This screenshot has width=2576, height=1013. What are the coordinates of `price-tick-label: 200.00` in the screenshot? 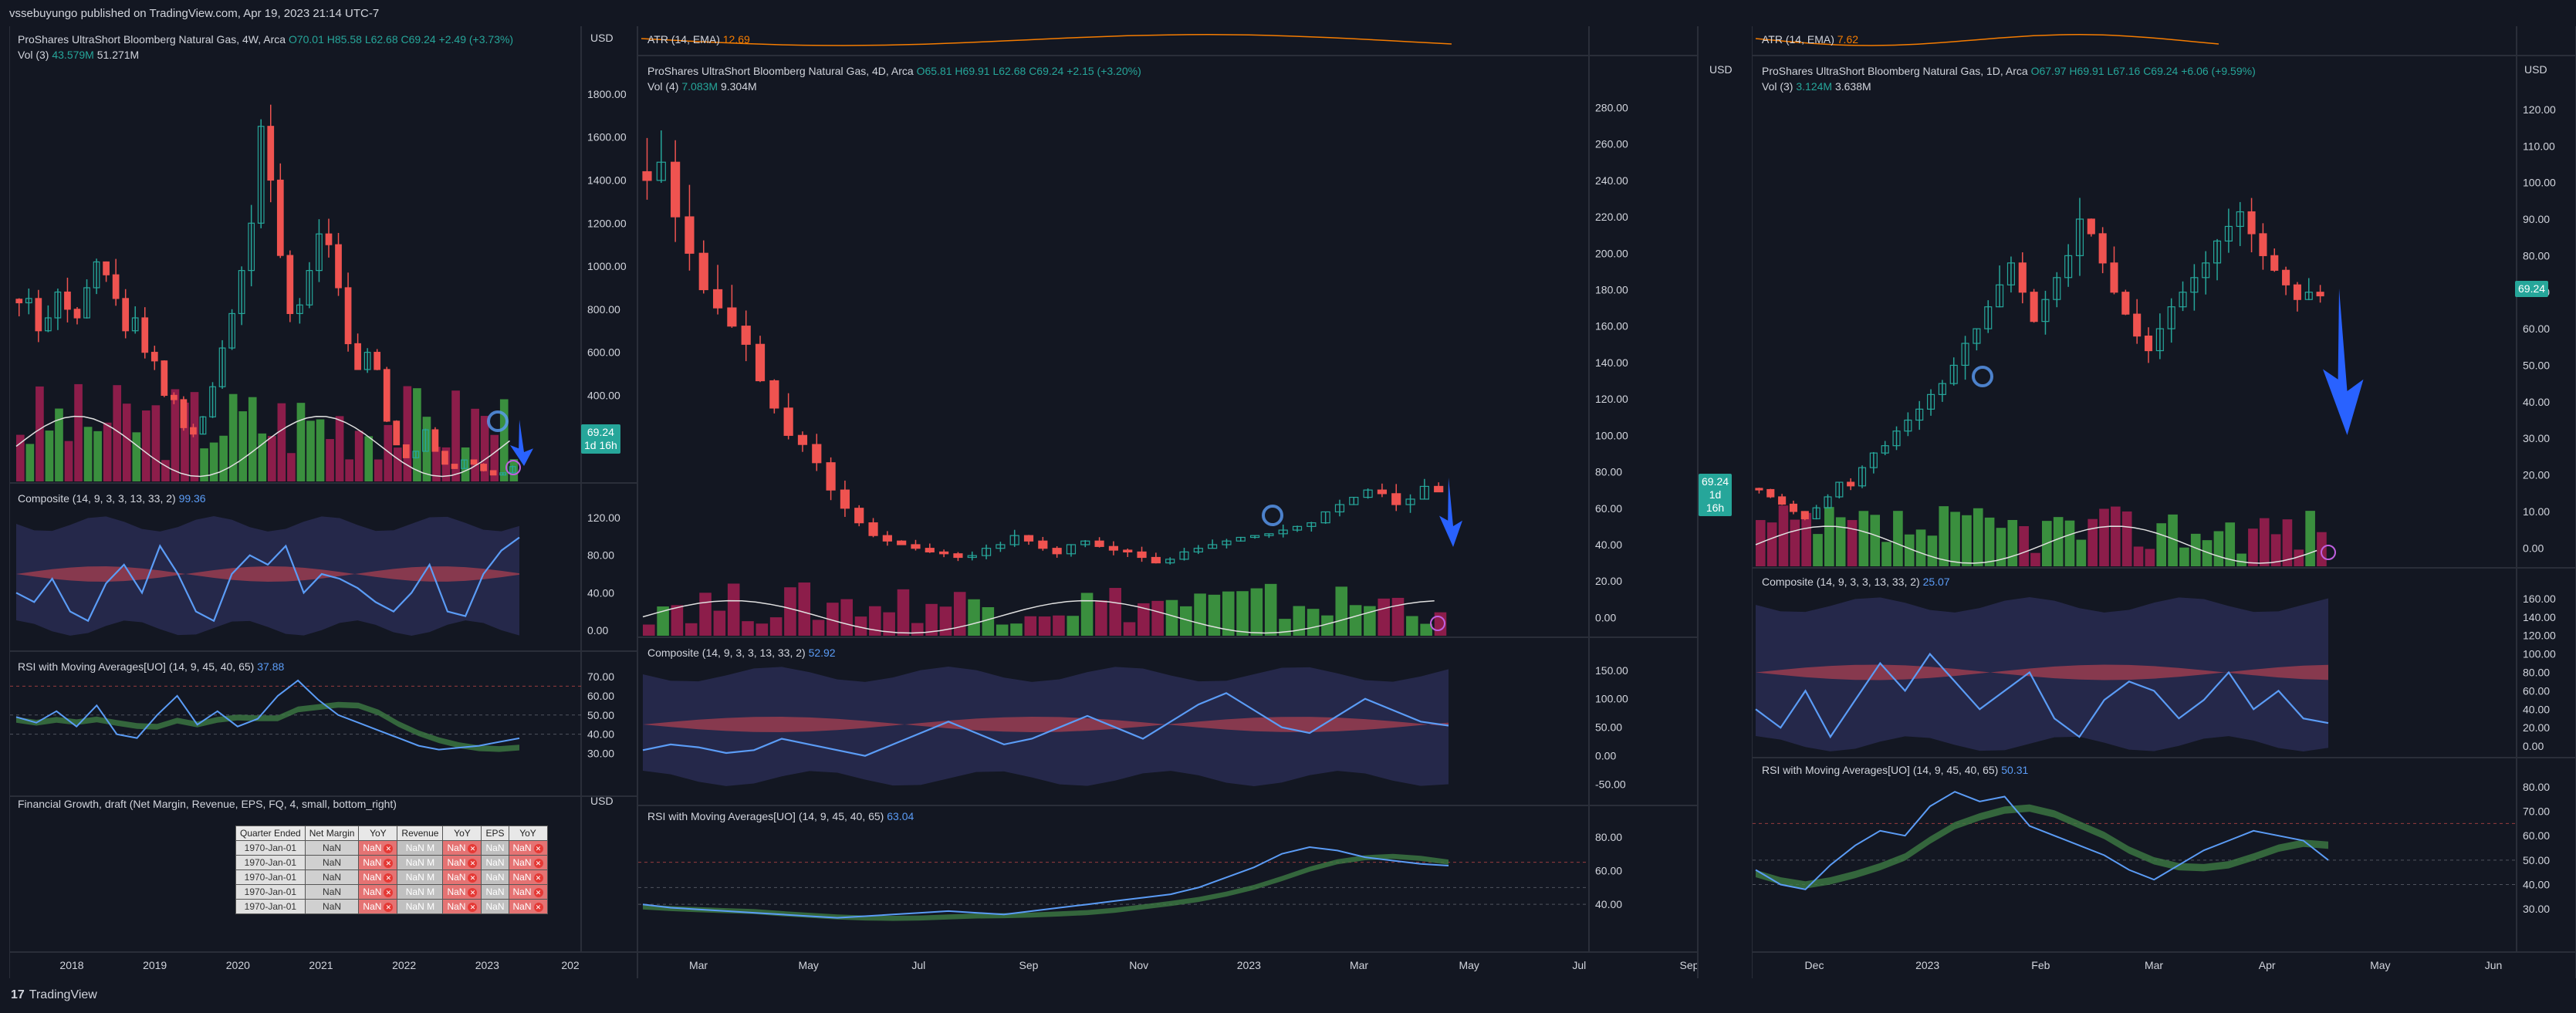 It's located at (1611, 253).